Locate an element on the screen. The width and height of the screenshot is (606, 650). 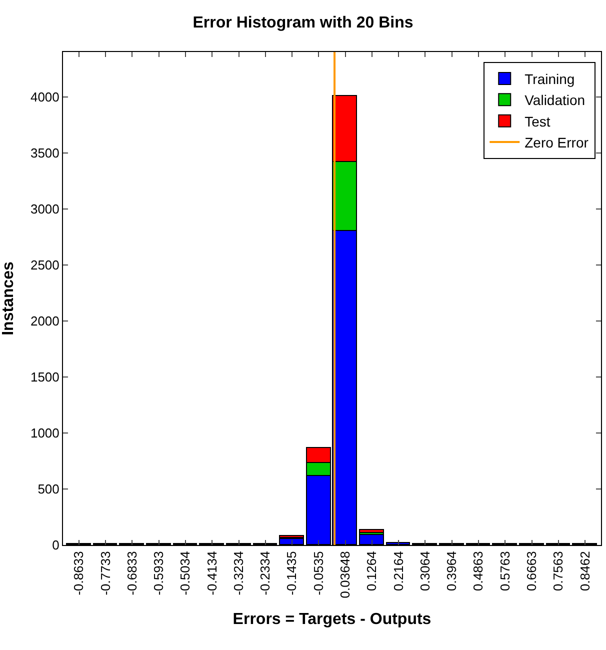
x-tick-label: -0.5034 is located at coordinates (185, 573).